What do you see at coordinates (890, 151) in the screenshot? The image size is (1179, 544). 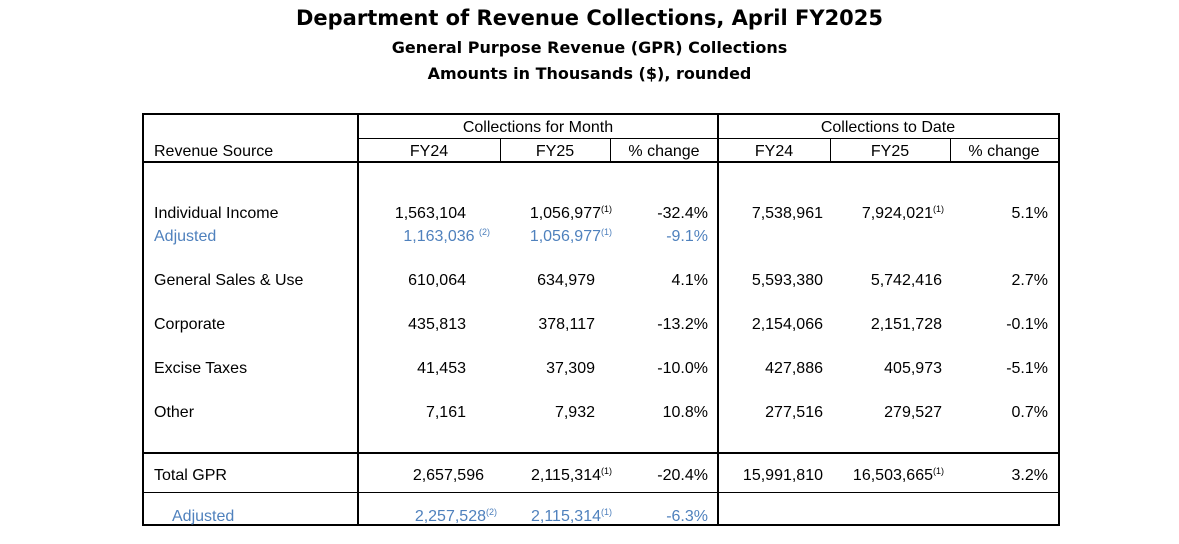 I see `header-todate-fy25: FY25` at bounding box center [890, 151].